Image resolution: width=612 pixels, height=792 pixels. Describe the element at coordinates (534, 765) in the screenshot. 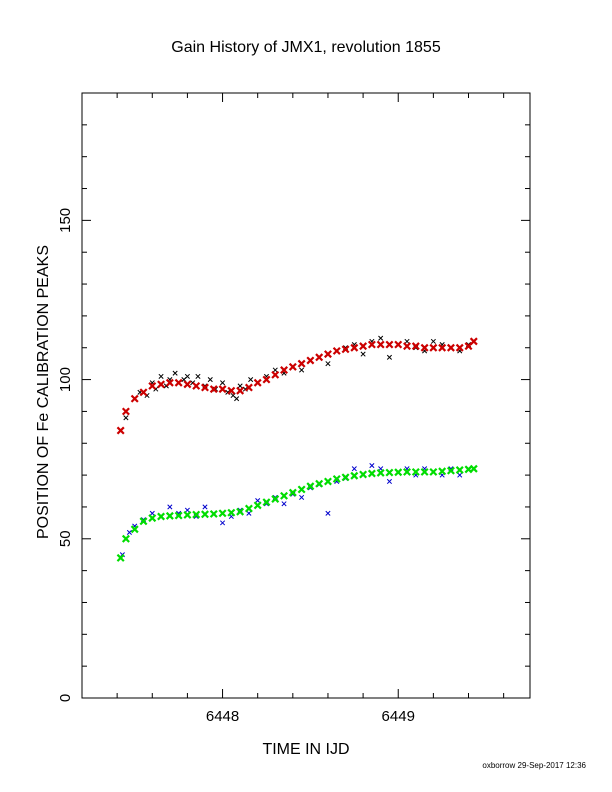

I see `credit-text: oxborrow 29-Sep-2017 12:36` at that location.